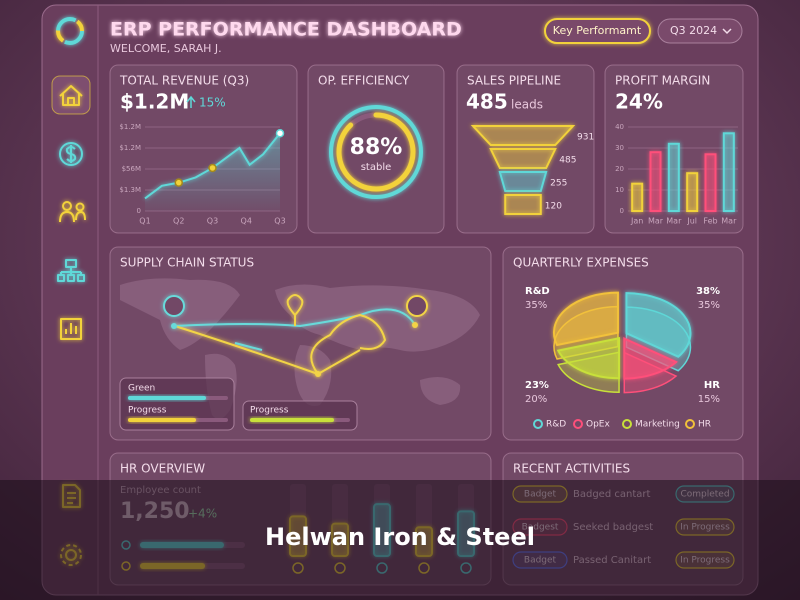 Image resolution: width=800 pixels, height=600 pixels. I want to click on nav-active, so click(71, 95).